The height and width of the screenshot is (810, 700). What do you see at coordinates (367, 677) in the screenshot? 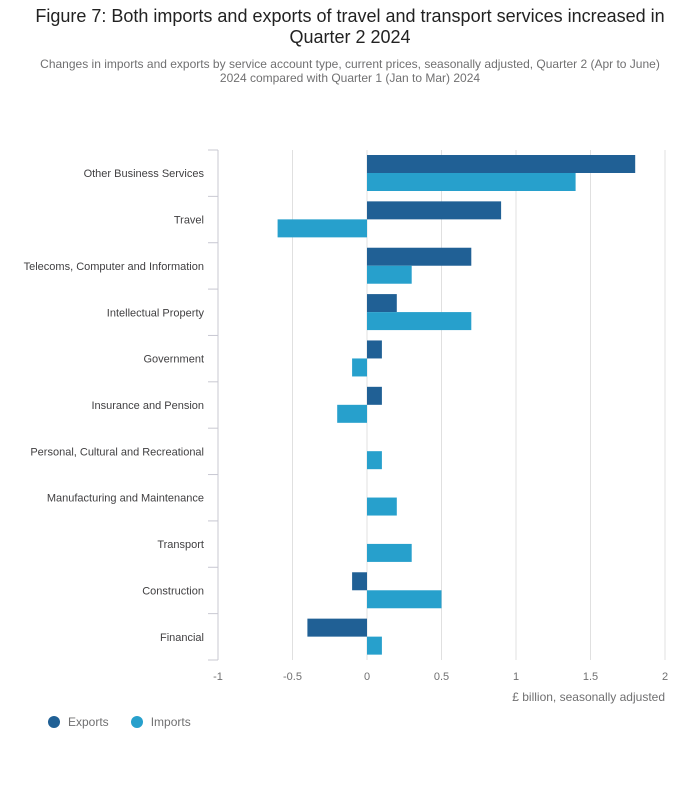
I see `x-tick-label: 0` at bounding box center [367, 677].